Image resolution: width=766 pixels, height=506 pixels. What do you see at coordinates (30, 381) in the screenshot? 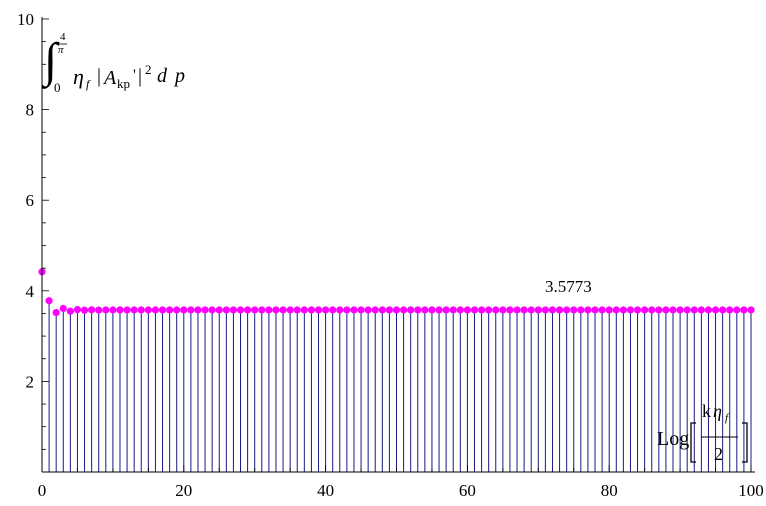
I see `y-tick-label-2: 2` at bounding box center [30, 381].